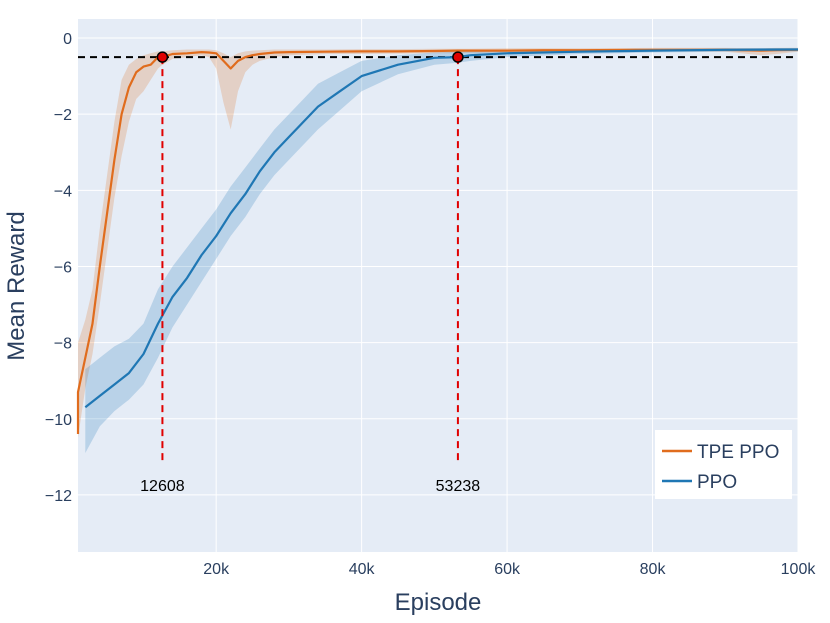 The height and width of the screenshot is (623, 830). Describe the element at coordinates (58, 496) in the screenshot. I see `y-tick-label: −12` at that location.